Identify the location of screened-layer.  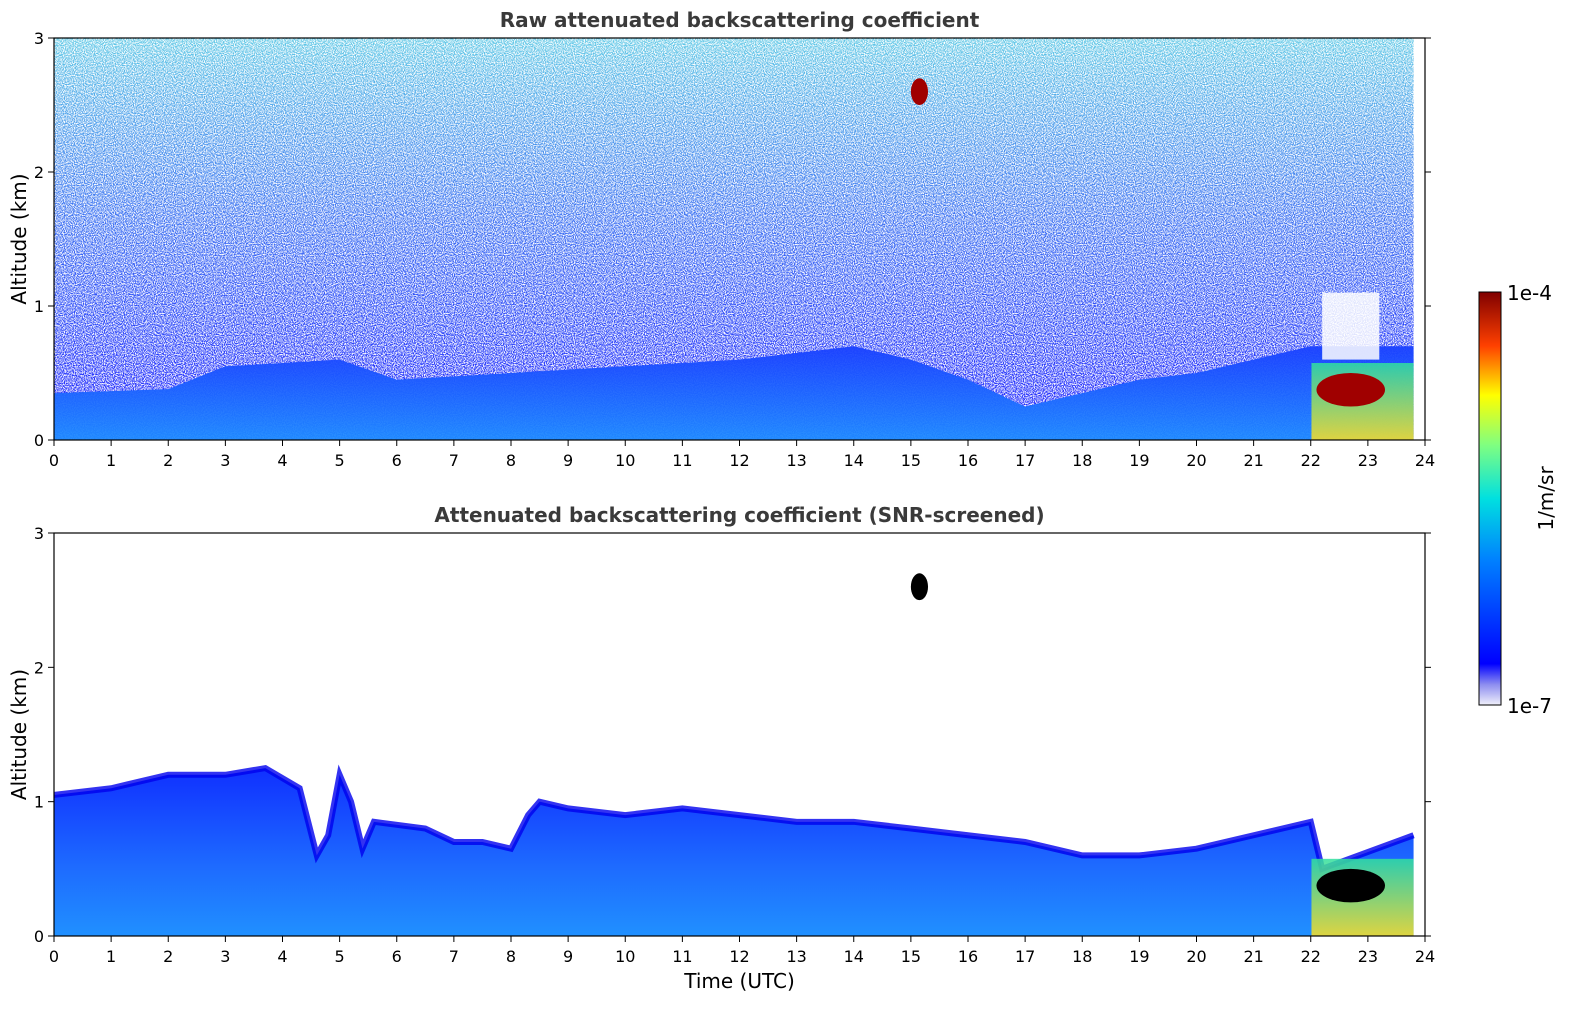
(734, 852).